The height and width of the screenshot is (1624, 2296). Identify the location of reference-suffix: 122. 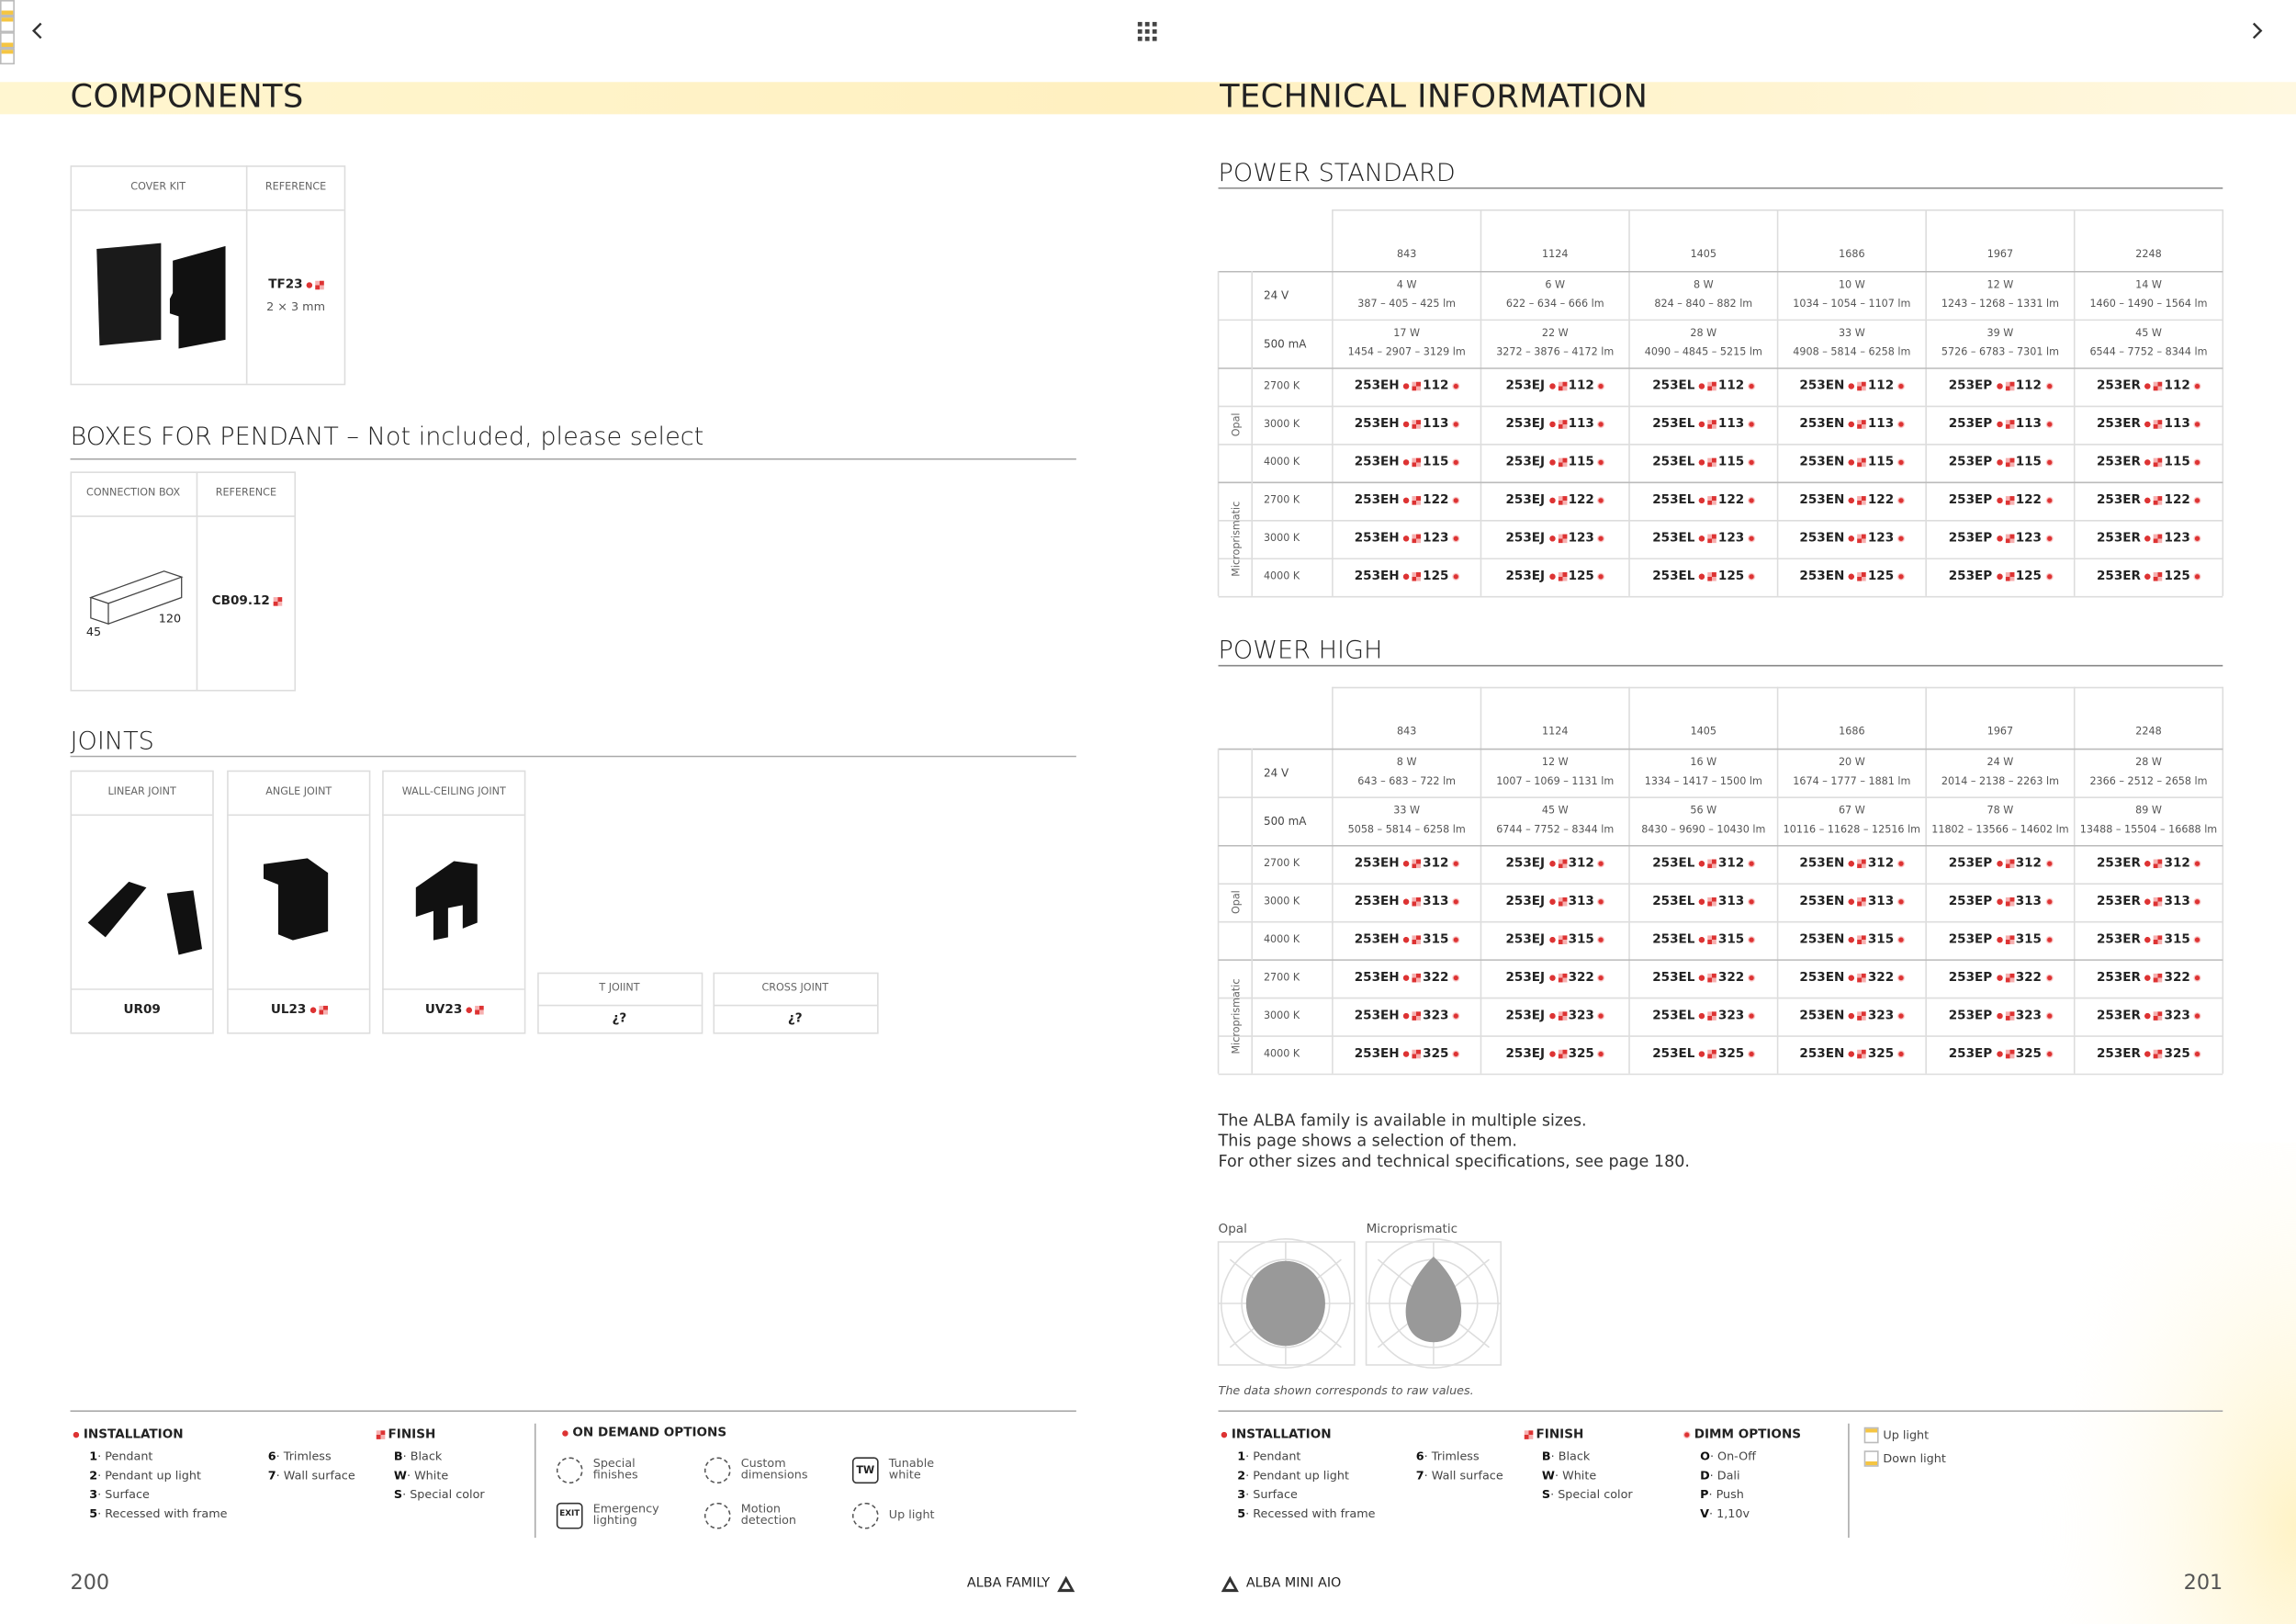
(2029, 500).